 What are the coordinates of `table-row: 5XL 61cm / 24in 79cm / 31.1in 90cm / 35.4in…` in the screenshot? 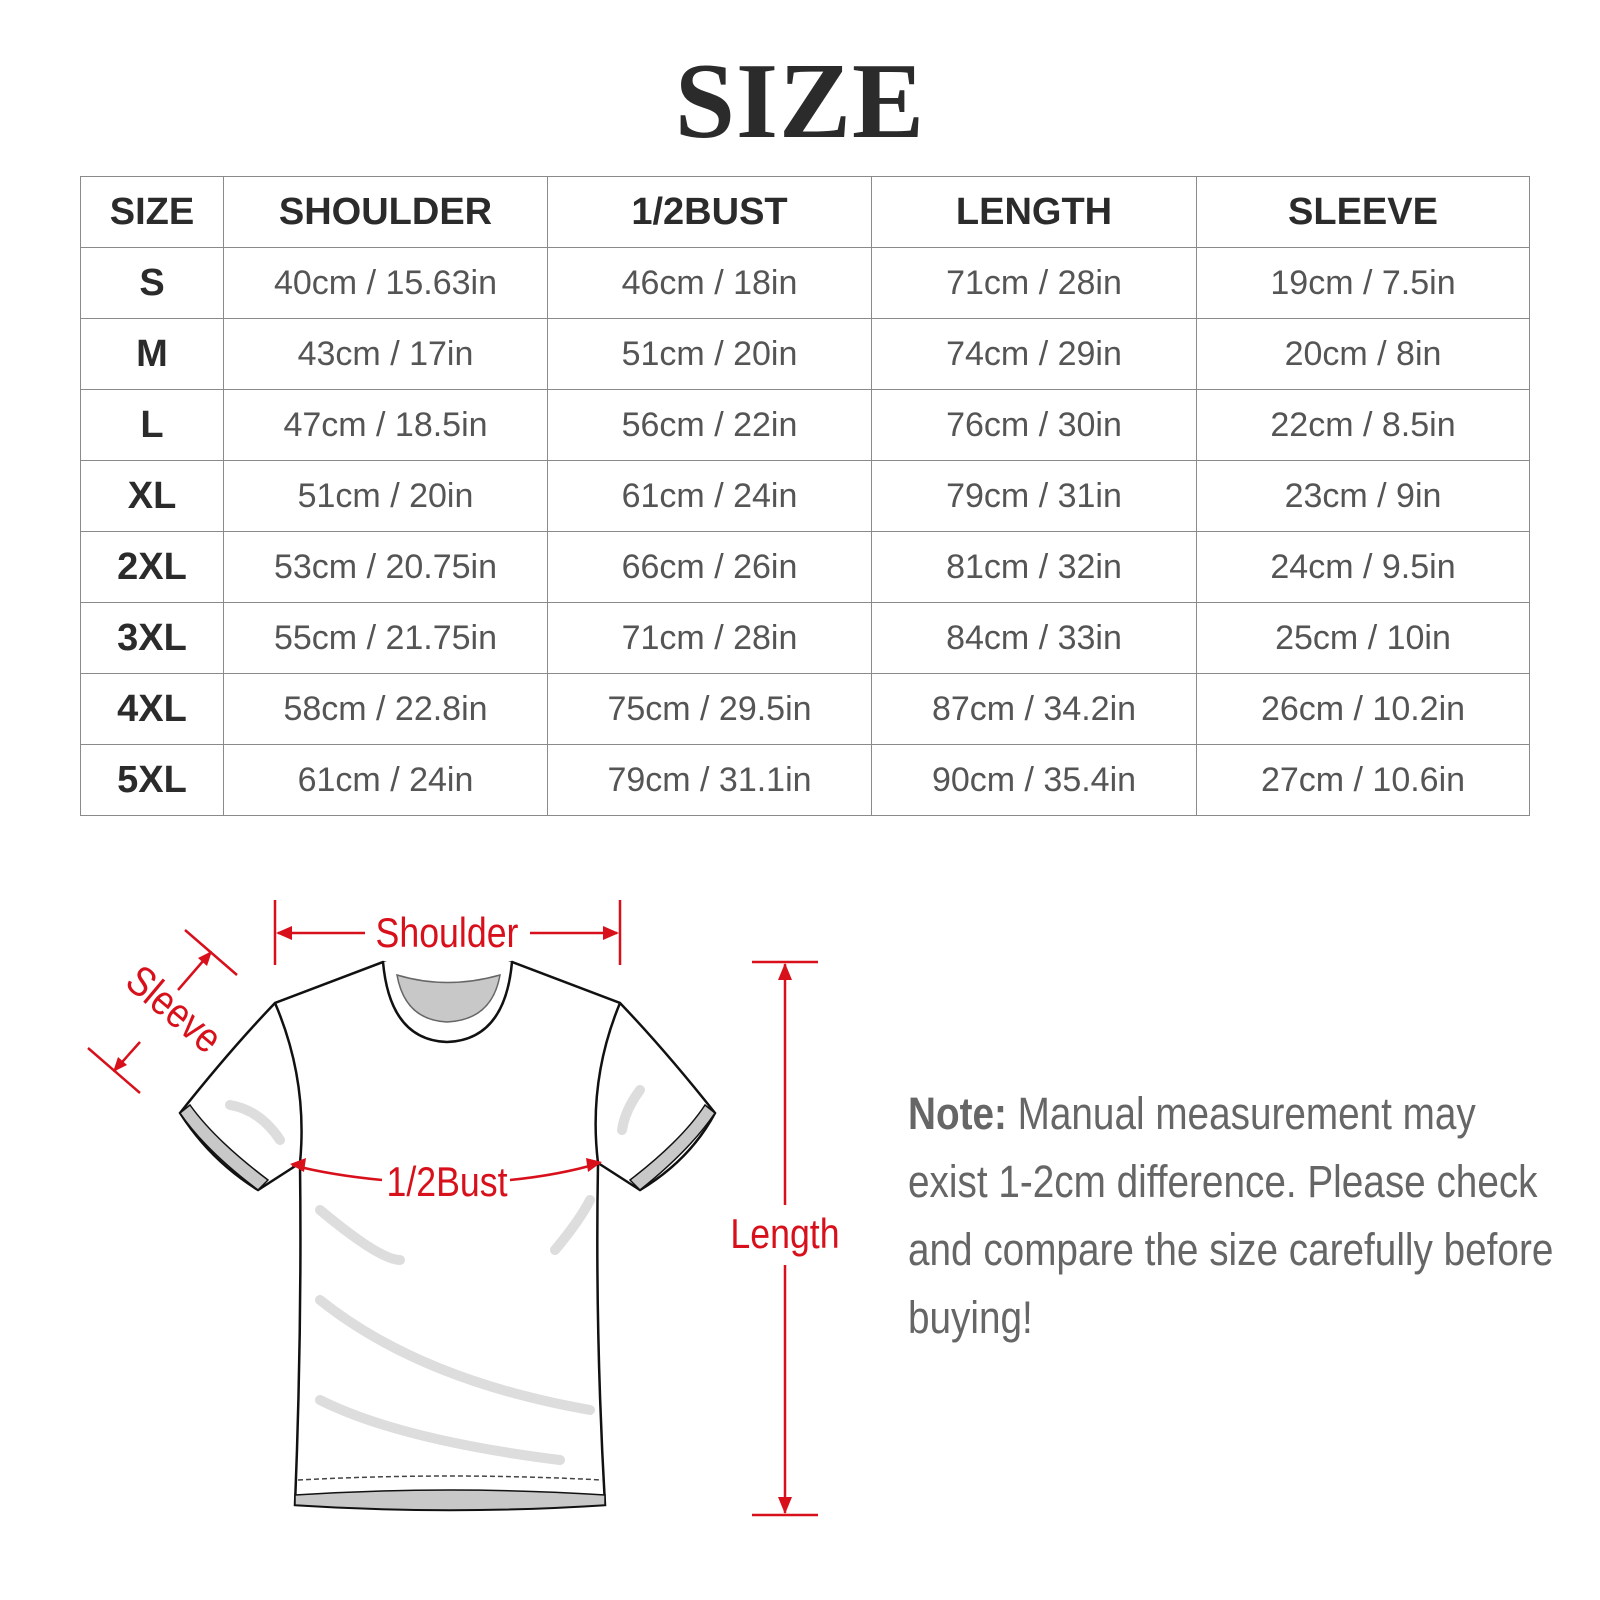 It's located at (805, 780).